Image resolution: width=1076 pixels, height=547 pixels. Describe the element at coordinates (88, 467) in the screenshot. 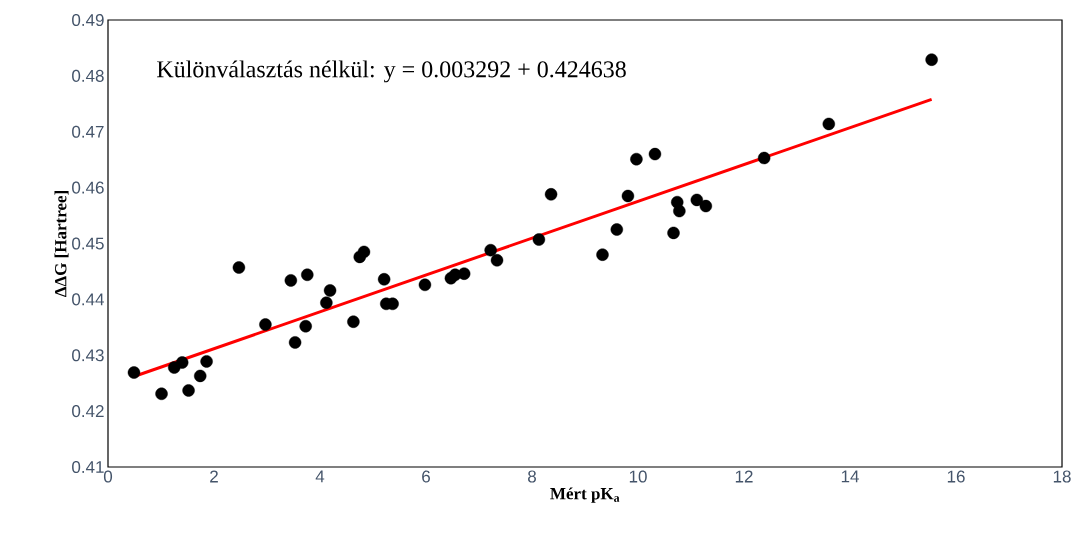

I see `y-tick-label: 0.41` at that location.